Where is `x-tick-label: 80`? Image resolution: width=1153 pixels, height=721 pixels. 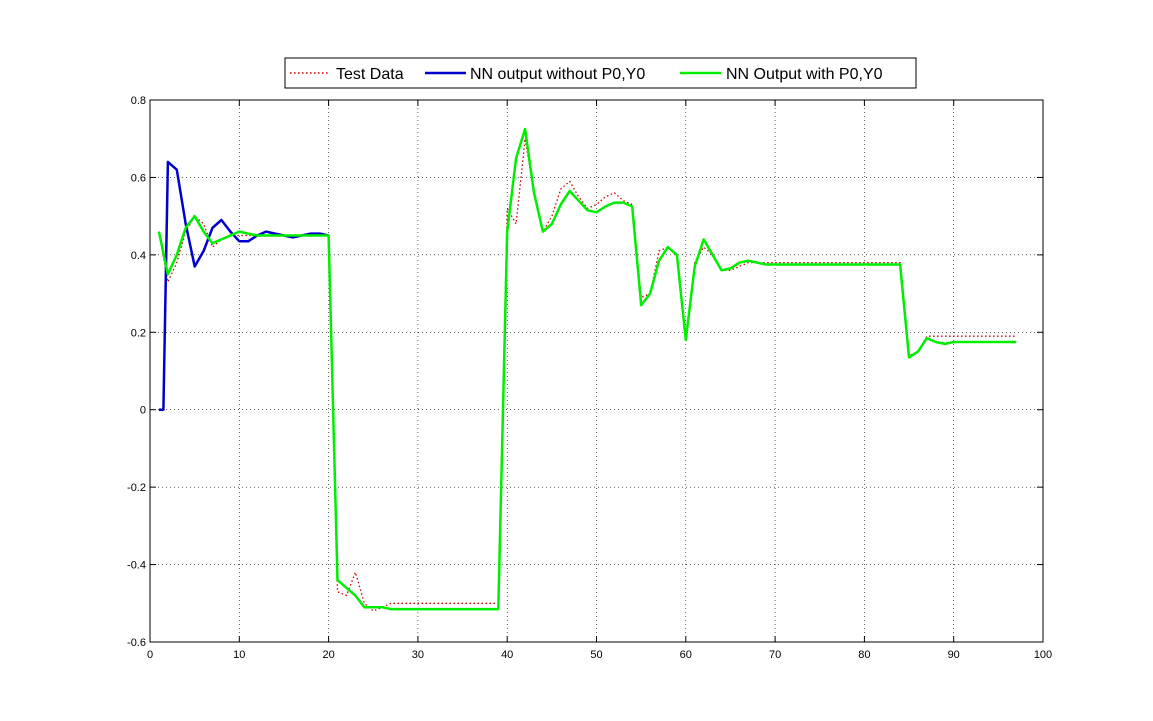
x-tick-label: 80 is located at coordinates (864, 655).